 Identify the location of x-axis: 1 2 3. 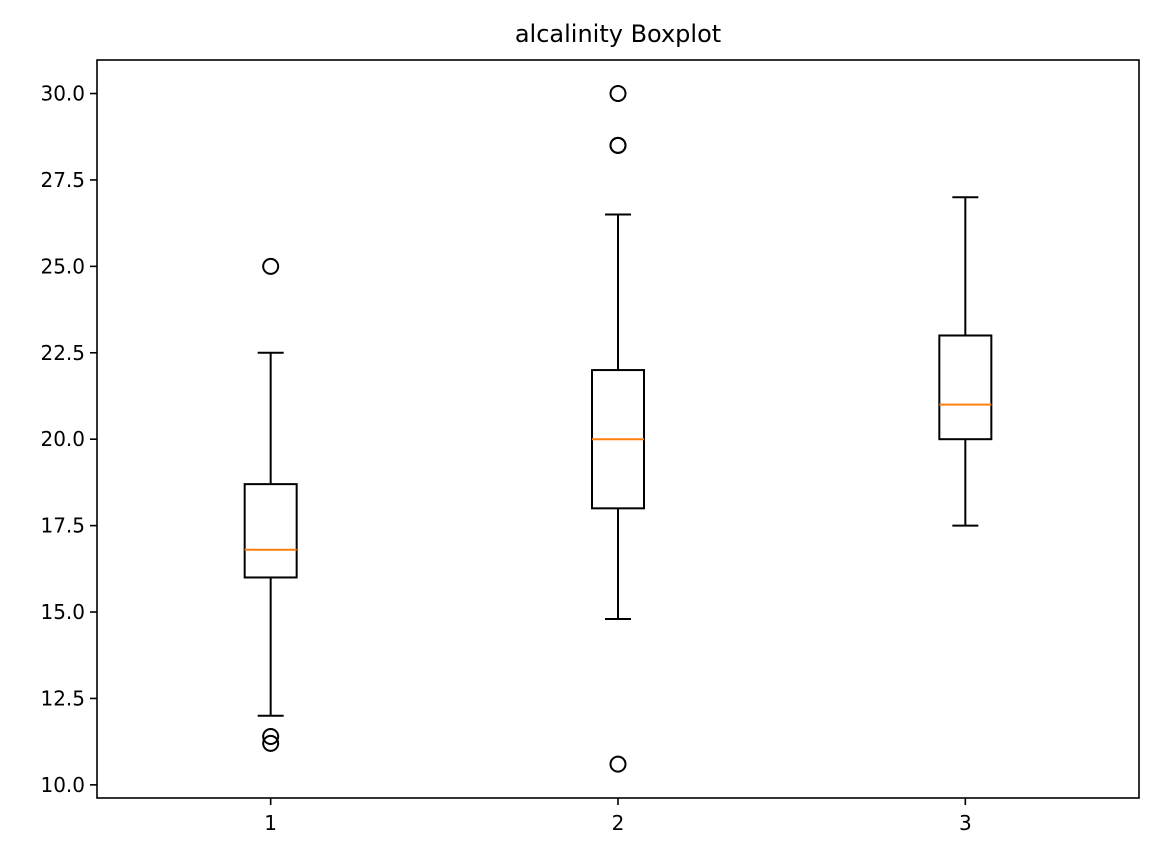
(618, 816).